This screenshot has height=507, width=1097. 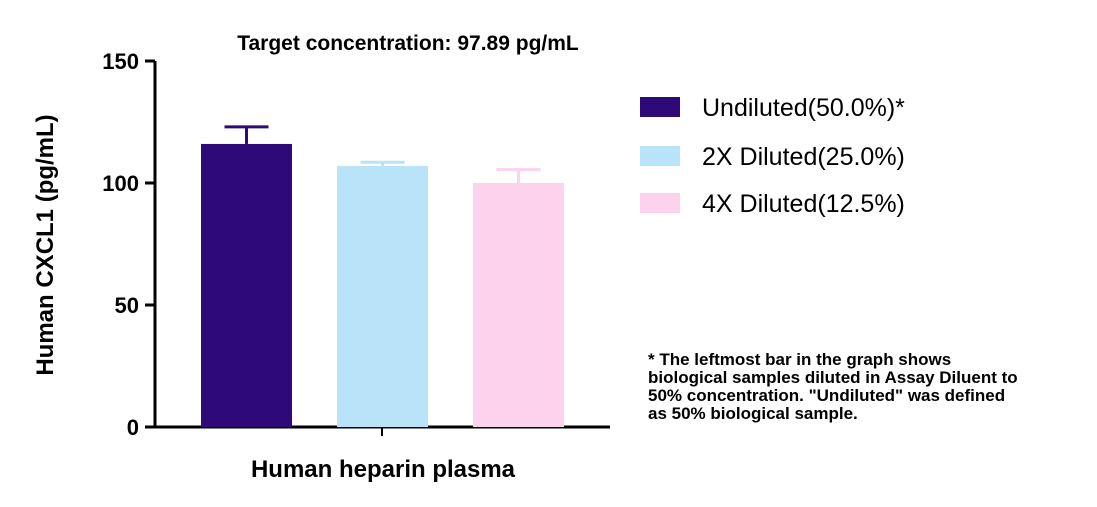 I want to click on footnote-line: as 50% biological sample., so click(x=753, y=413).